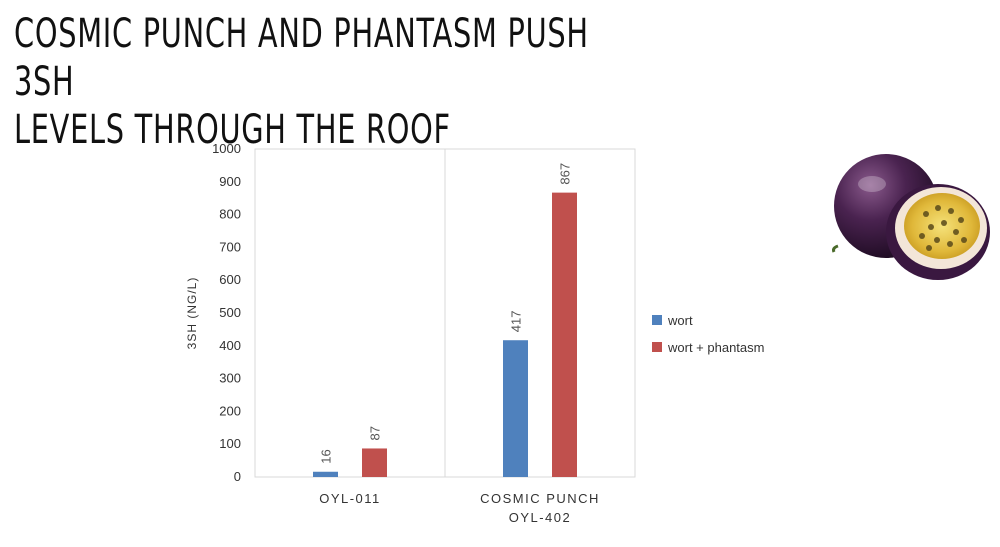 This screenshot has width=1000, height=547. I want to click on data-label: 867, so click(565, 174).